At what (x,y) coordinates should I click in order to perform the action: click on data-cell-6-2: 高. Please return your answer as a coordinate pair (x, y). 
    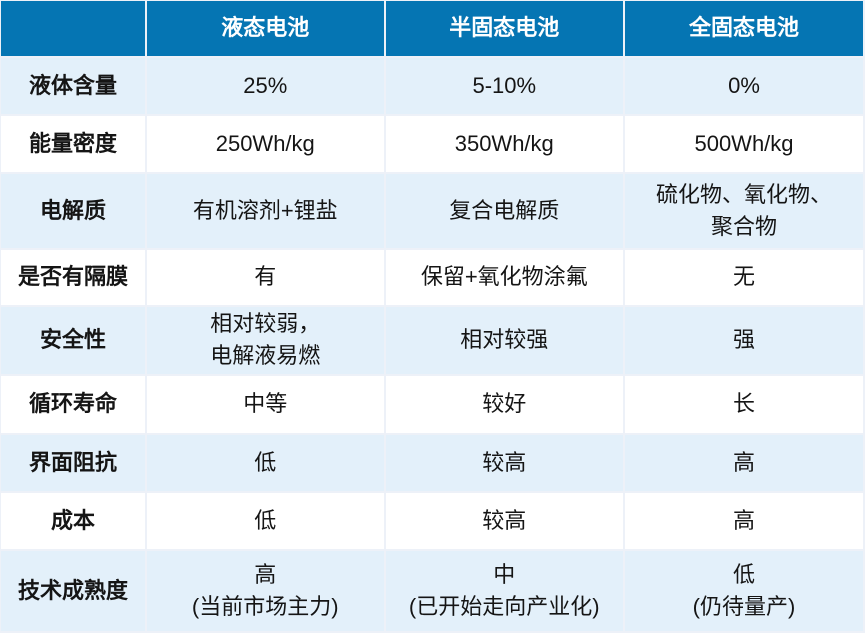
    Looking at the image, I should click on (744, 462).